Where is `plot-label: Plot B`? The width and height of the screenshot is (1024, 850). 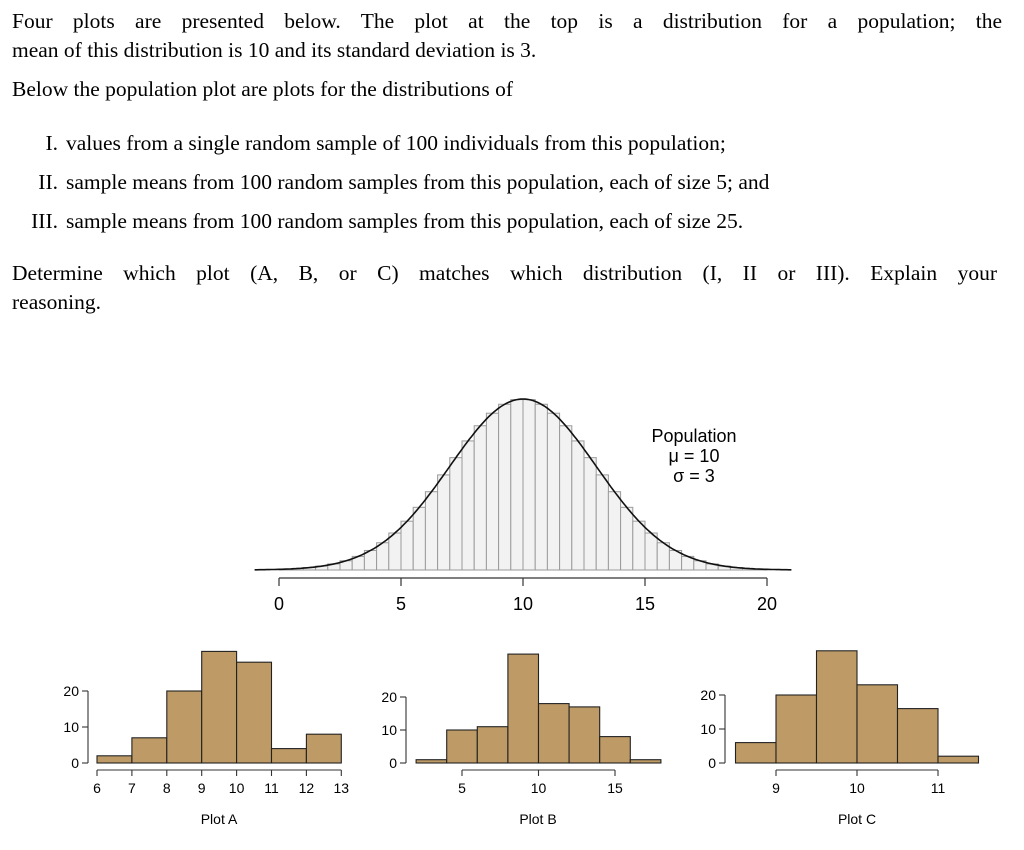 plot-label: Plot B is located at coordinates (537, 819).